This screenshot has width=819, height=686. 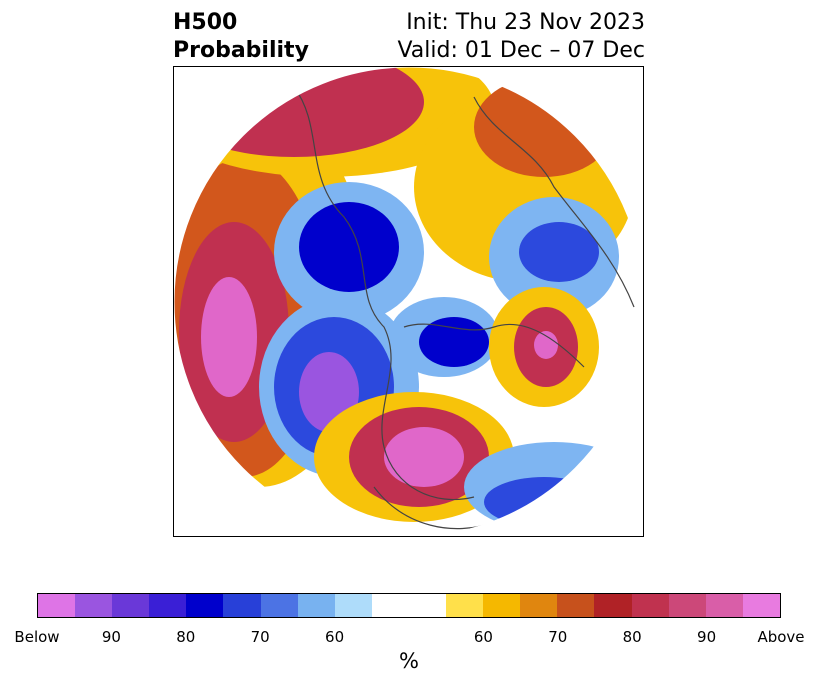 I want to click on title-line-1: H500, so click(x=205, y=22).